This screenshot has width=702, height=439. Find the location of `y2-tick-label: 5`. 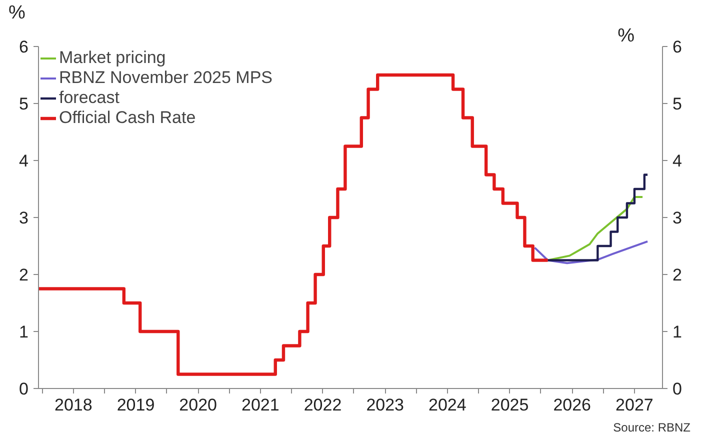

y2-tick-label: 5 is located at coordinates (677, 104).